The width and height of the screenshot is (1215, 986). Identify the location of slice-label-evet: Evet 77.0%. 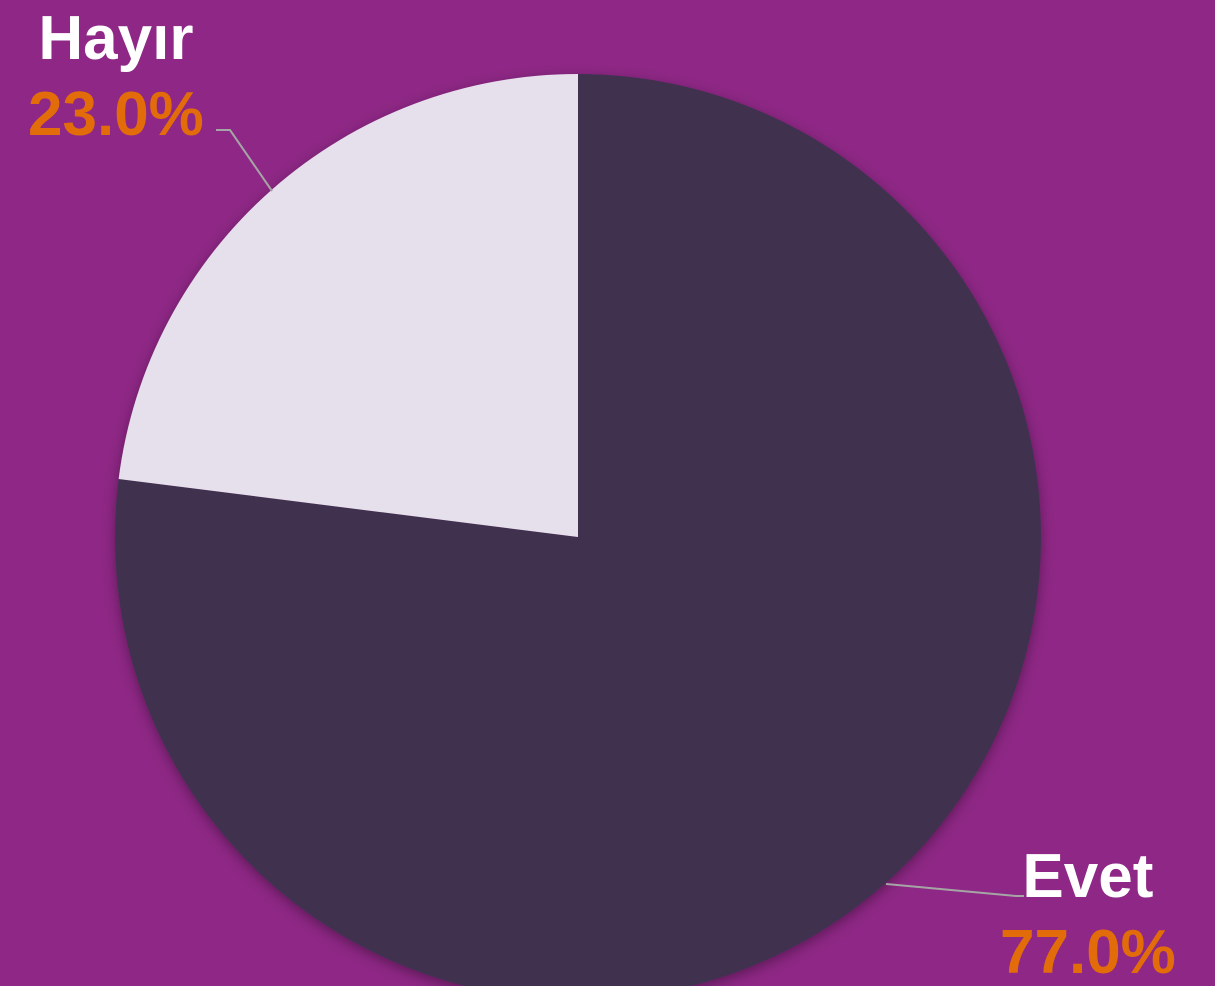
(1088, 915).